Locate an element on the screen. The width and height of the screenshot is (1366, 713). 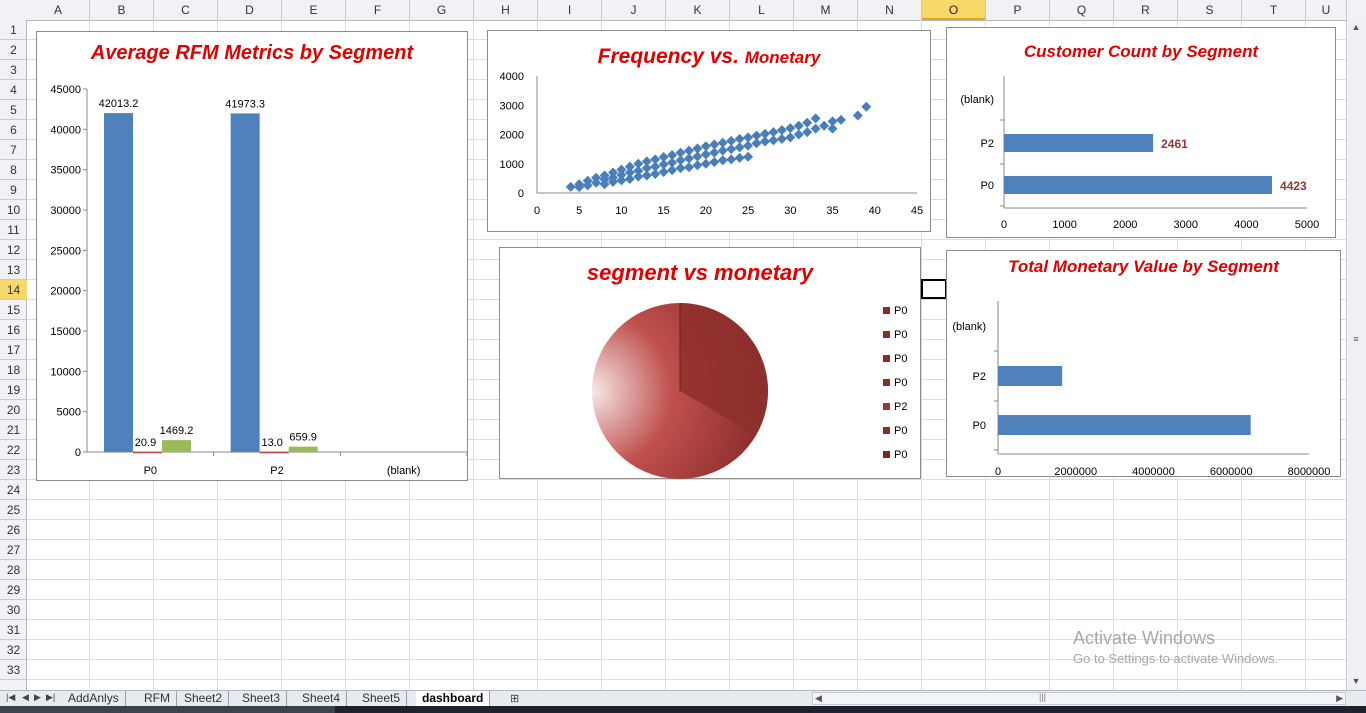
x-tick-label: 2000000 is located at coordinates (1075, 472).